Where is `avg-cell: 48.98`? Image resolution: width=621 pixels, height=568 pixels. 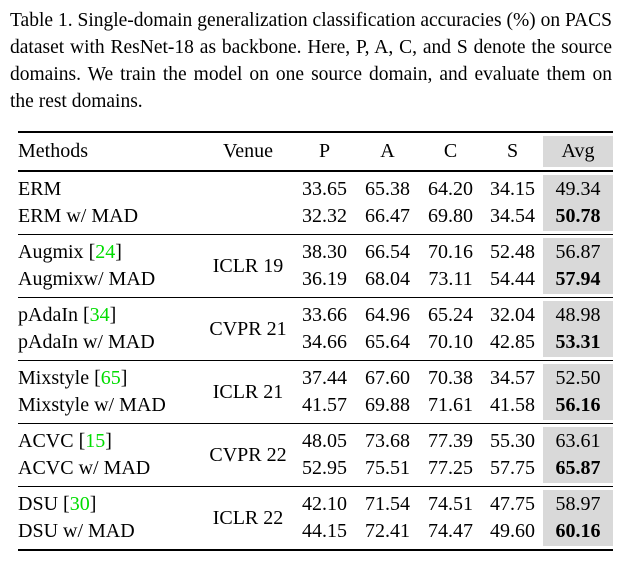 avg-cell: 48.98 is located at coordinates (578, 313).